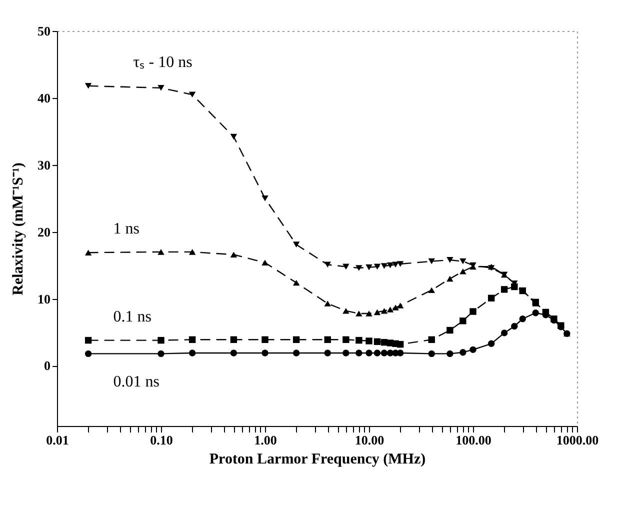 This screenshot has height=510, width=640. I want to click on y-tick-label: 40, so click(44, 98).